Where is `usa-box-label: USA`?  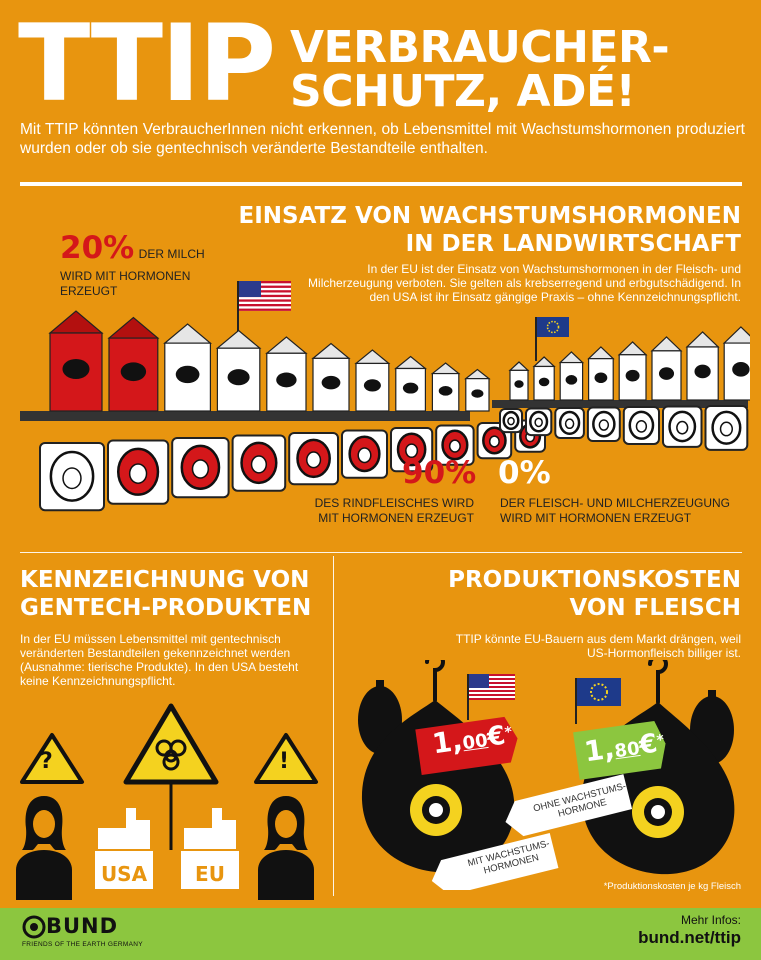
usa-box-label: USA is located at coordinates (124, 874).